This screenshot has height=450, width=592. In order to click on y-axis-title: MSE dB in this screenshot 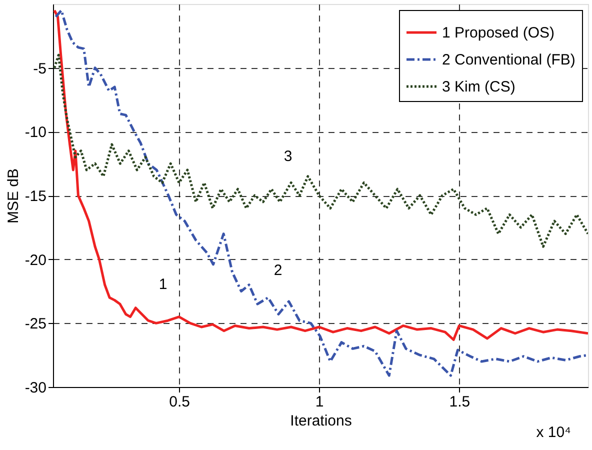, I will do `click(13, 196)`.